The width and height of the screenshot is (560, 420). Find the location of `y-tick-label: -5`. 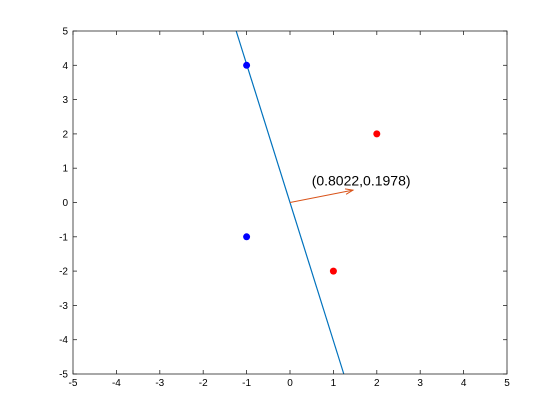

y-tick-label: -5 is located at coordinates (63, 375).